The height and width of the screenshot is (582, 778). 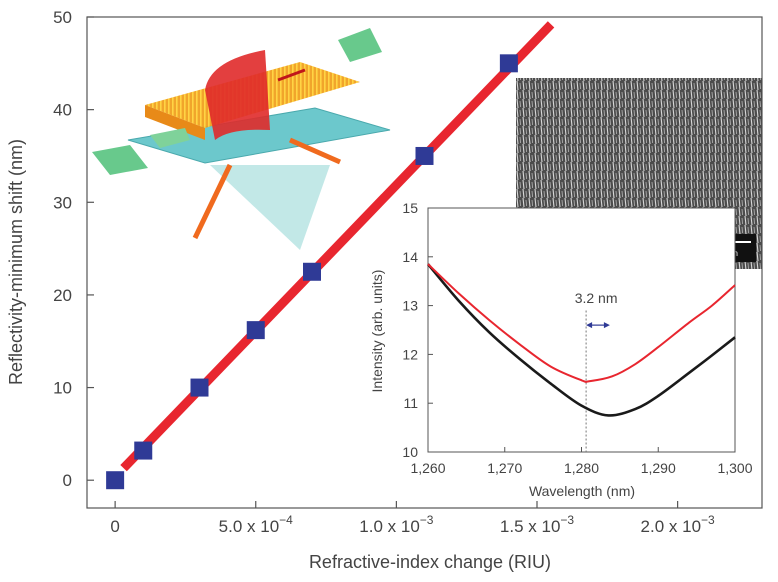 I want to click on inset-x-tick-label: 1,270, so click(x=504, y=468).